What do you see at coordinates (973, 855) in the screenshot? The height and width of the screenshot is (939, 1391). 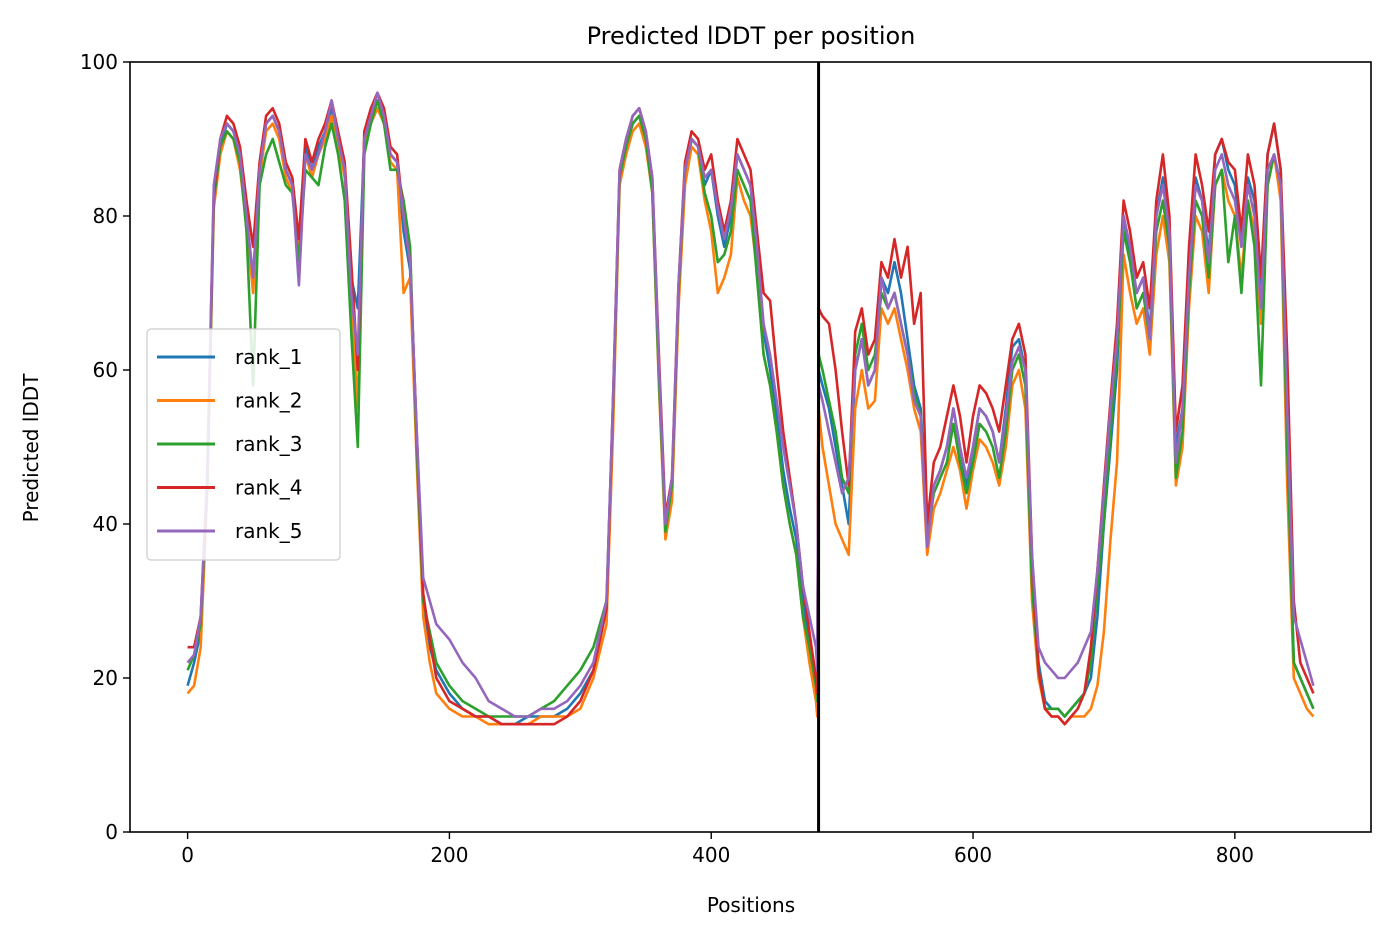 I see `x-tick-label: 600` at bounding box center [973, 855].